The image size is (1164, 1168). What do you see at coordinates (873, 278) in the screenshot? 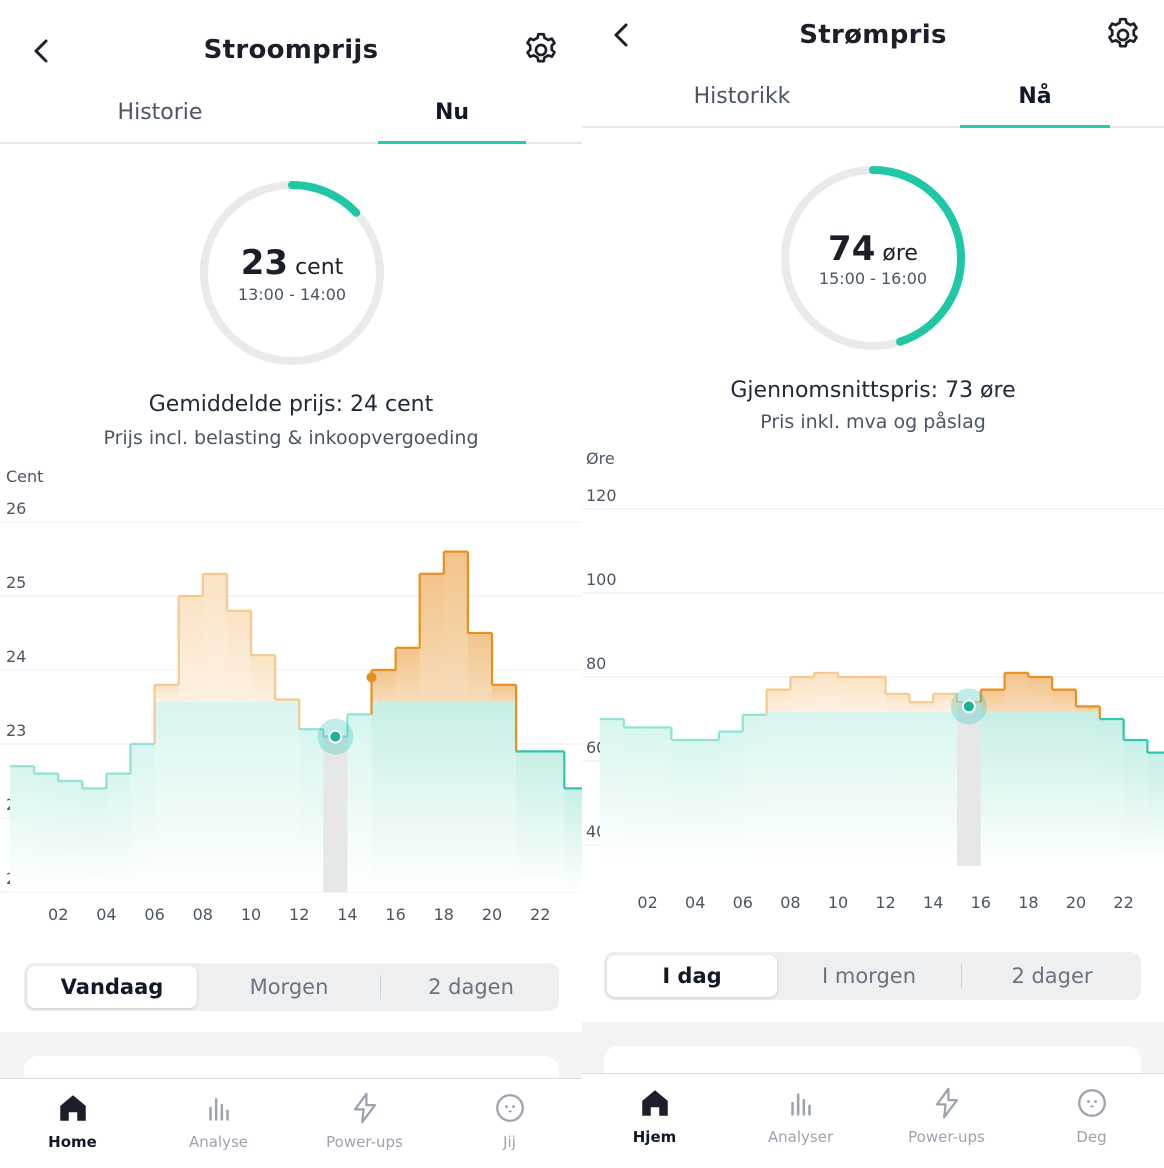
I see `current-time-range: 15:00 - 16:00` at bounding box center [873, 278].